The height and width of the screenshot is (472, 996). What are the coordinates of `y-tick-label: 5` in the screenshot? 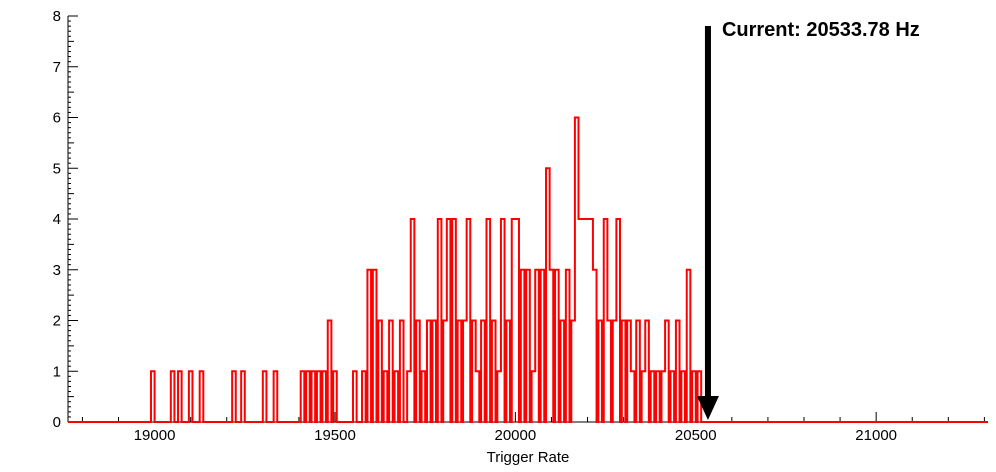 It's located at (57, 168).